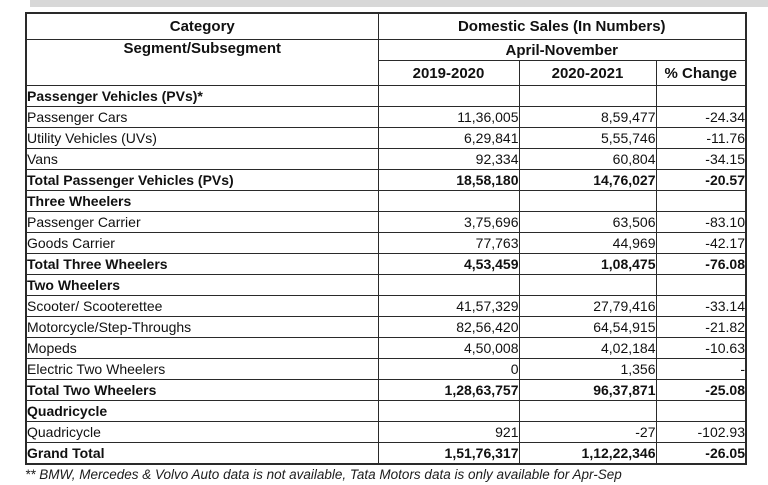  I want to click on year-2020-2021-header-cell: 2020-2021, so click(587, 73).